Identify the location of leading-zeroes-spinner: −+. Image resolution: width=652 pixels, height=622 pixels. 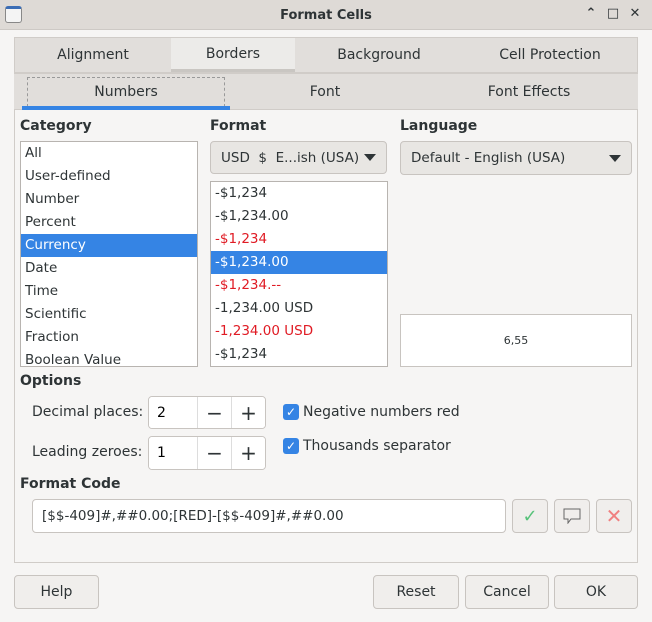
(207, 453).